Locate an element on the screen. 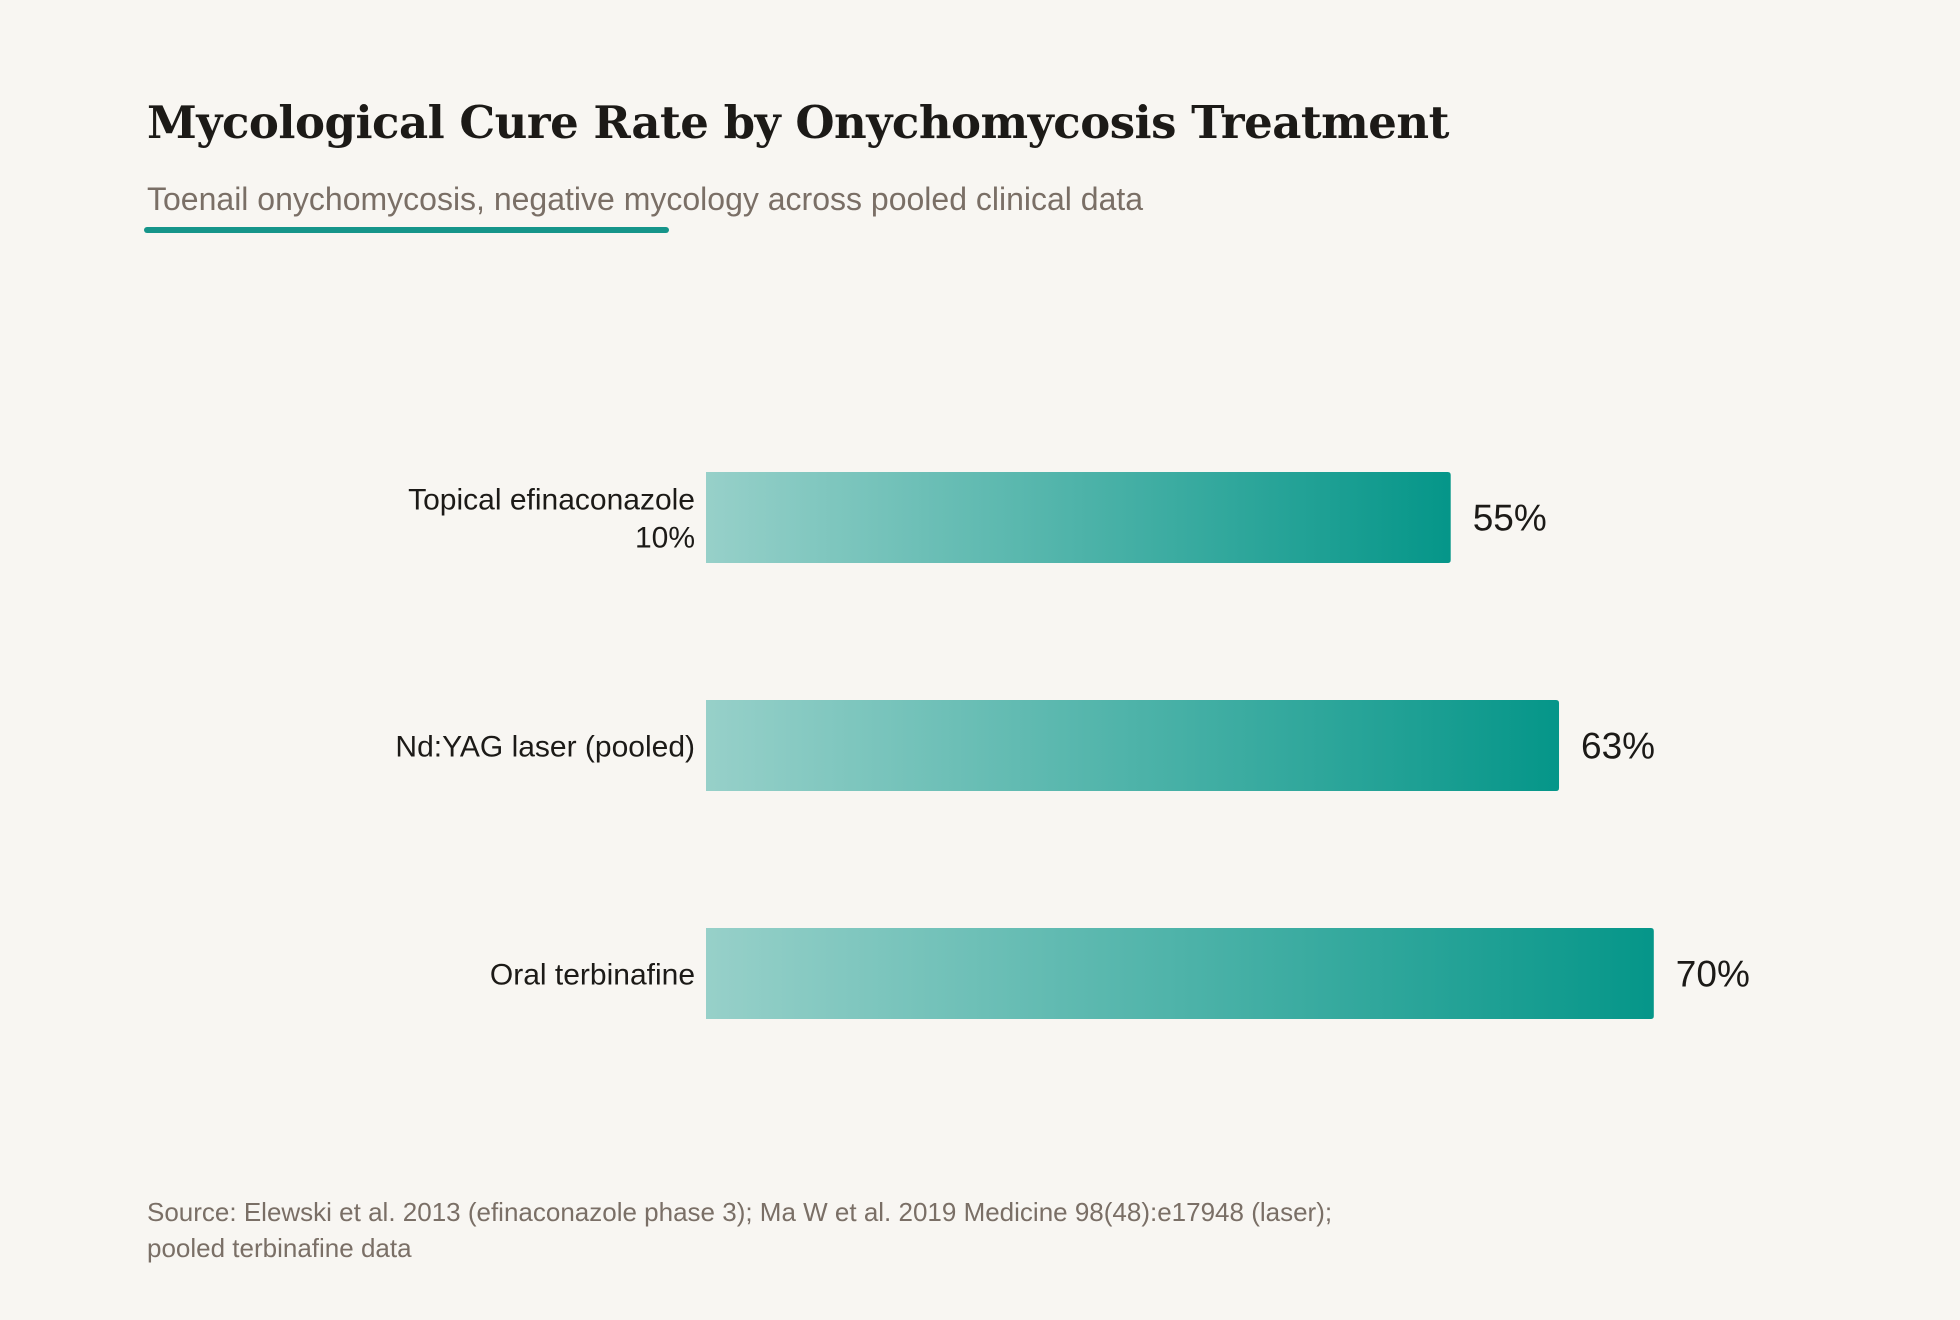 The width and height of the screenshot is (1960, 1320). category-label-0-line-1: 10% is located at coordinates (665, 538).